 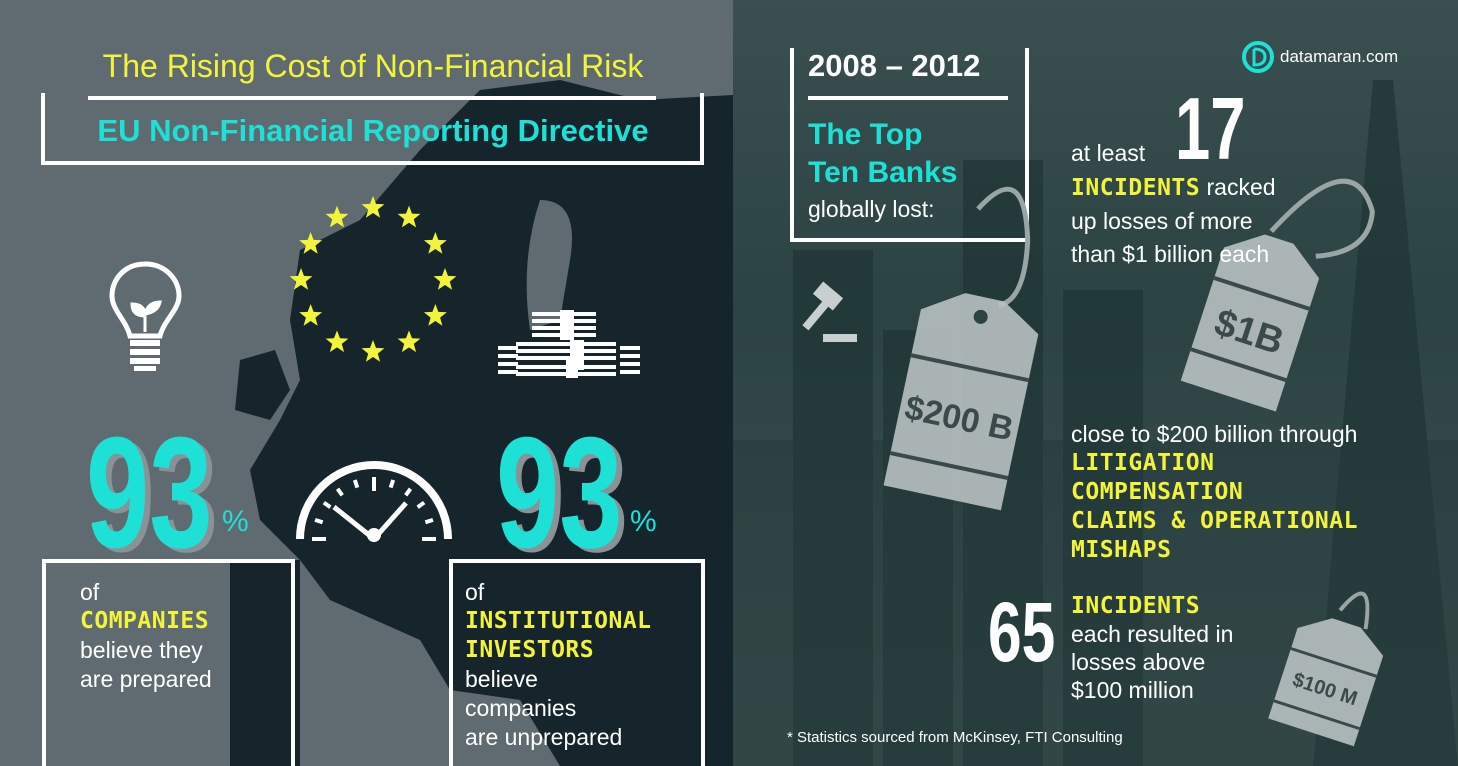 What do you see at coordinates (1136, 606) in the screenshot?
I see `fact3-highlight: INCIDENTS` at bounding box center [1136, 606].